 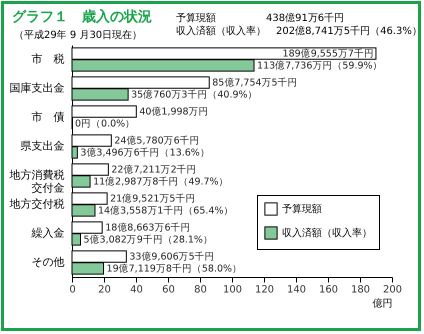 What do you see at coordinates (48, 262) in the screenshot?
I see `y-tick-label: その他` at bounding box center [48, 262].